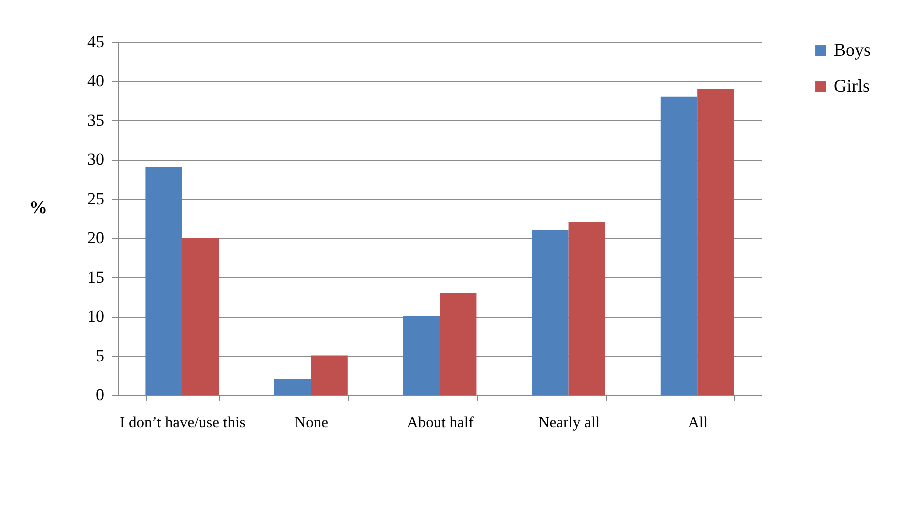 The height and width of the screenshot is (520, 911). What do you see at coordinates (96, 198) in the screenshot?
I see `y-tick-label: 25` at bounding box center [96, 198].